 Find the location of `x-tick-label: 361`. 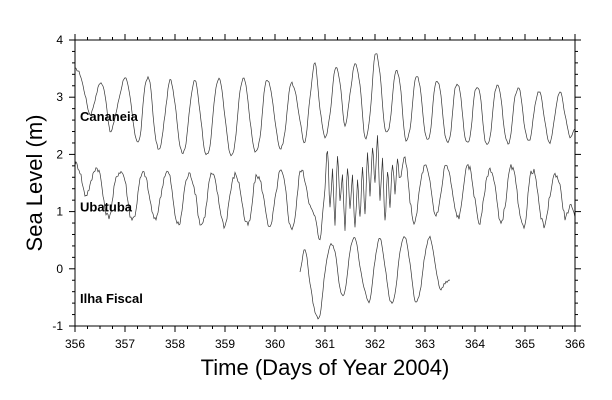

x-tick-label: 361 is located at coordinates (325, 344).